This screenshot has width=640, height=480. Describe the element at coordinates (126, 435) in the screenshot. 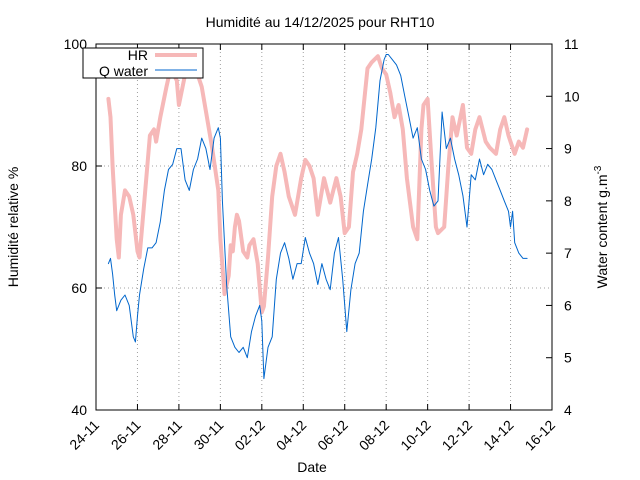

I see `x-tick-label: 26-11` at that location.